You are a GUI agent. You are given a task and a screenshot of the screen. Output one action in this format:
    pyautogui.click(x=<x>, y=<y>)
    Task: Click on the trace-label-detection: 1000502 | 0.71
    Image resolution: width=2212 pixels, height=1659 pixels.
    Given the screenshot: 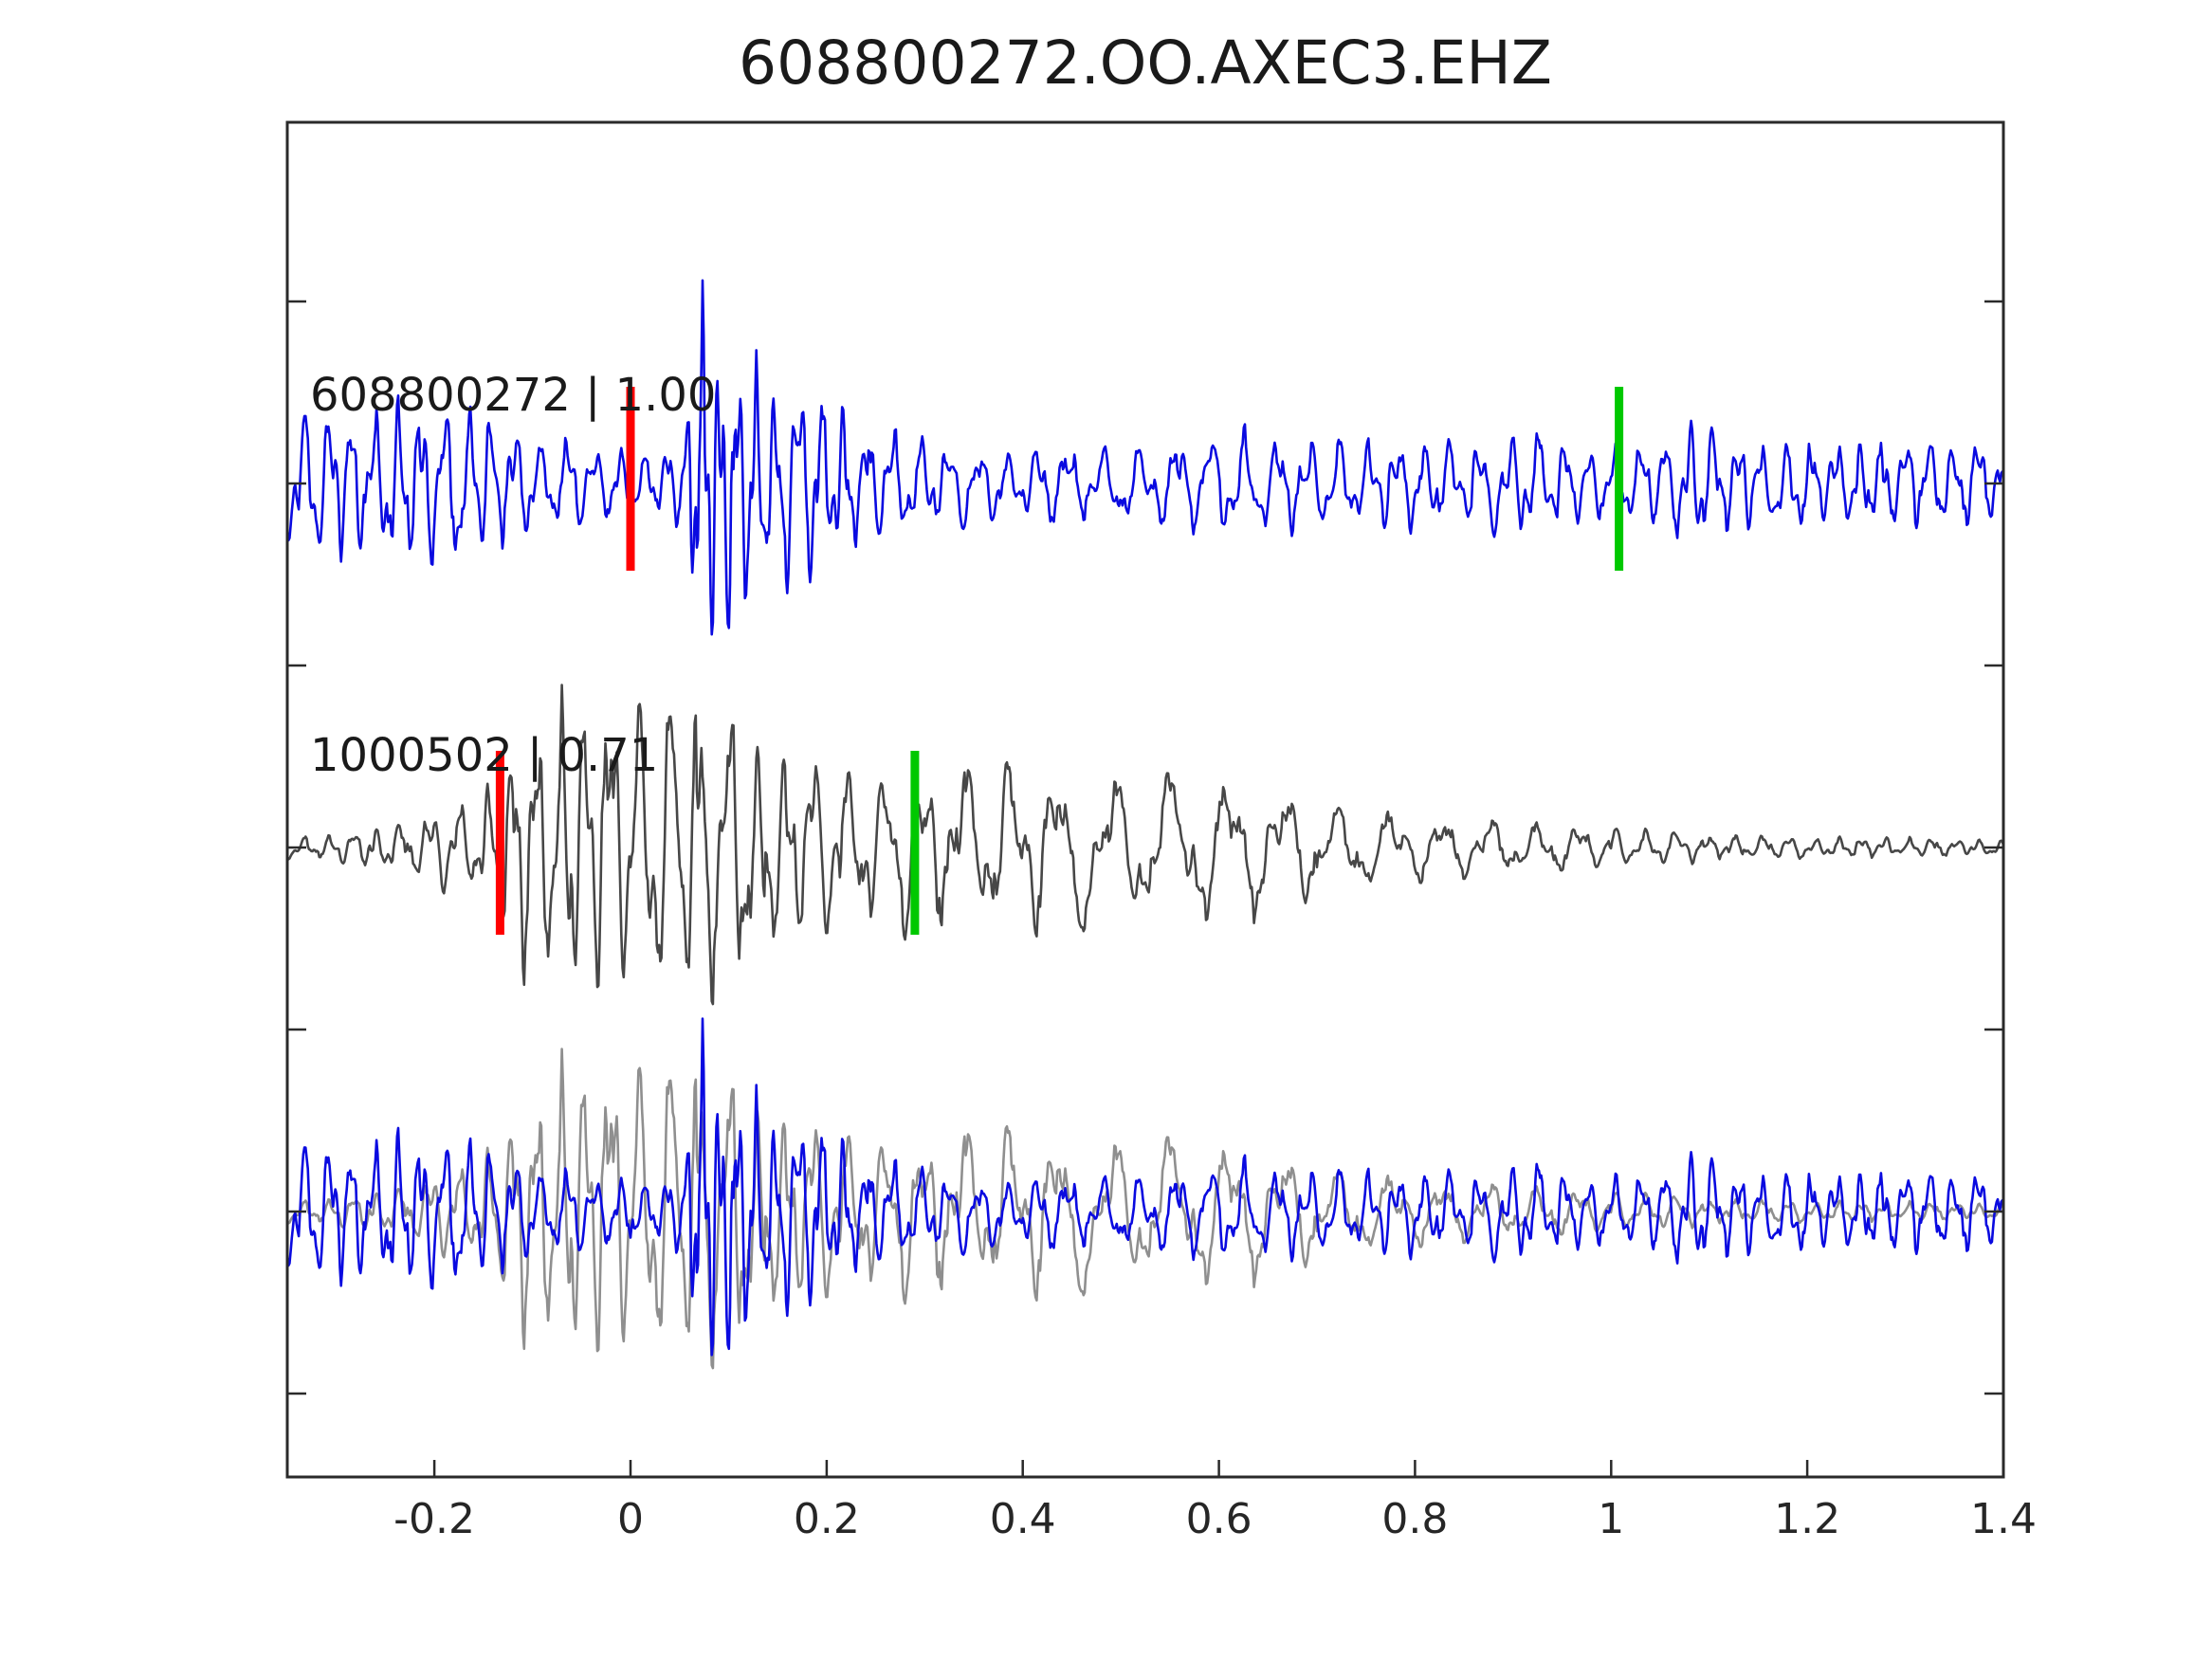 What is the action you would take?
    pyautogui.click(x=484, y=755)
    